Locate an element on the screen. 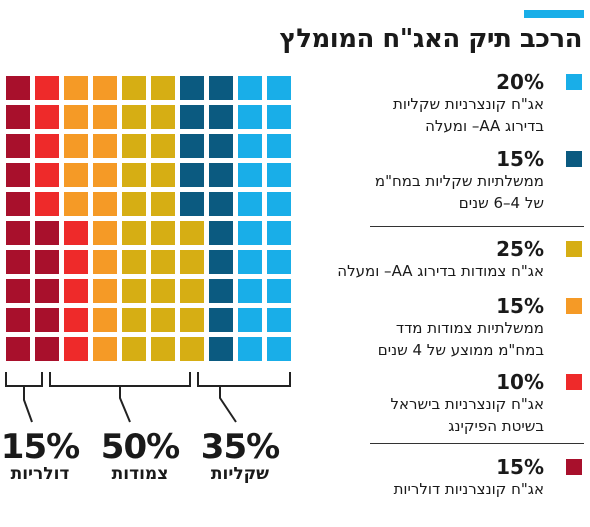 The image size is (590, 527). group-name-shekel: שקליות is located at coordinates (240, 474).